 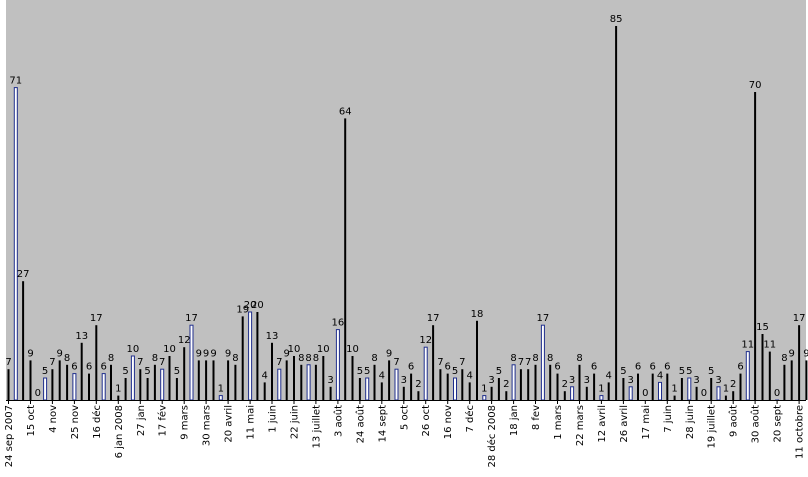 What do you see at coordinates (580, 425) in the screenshot?
I see `x-tick-label: 22 mars` at bounding box center [580, 425].